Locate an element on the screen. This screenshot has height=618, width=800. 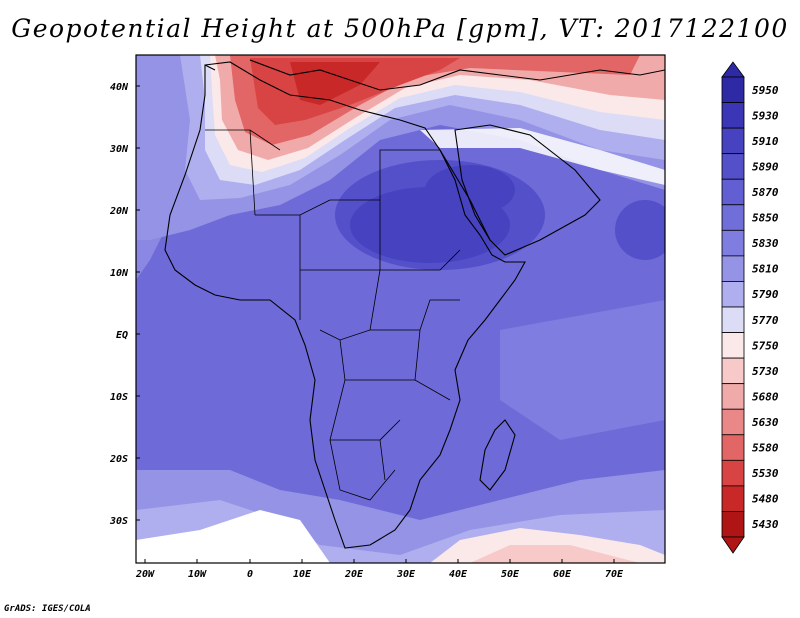
lon-label: 10W is located at coordinates (197, 574).